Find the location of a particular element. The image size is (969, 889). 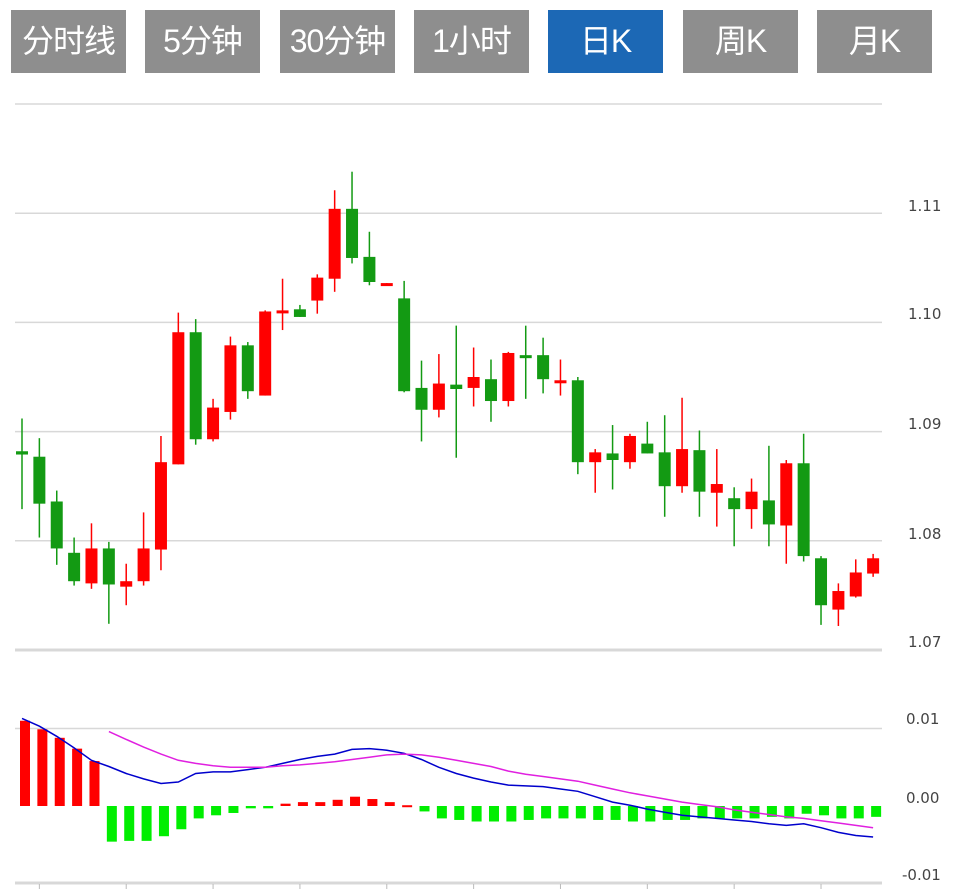

tab-intraday: 分时线 is located at coordinates (68, 41).